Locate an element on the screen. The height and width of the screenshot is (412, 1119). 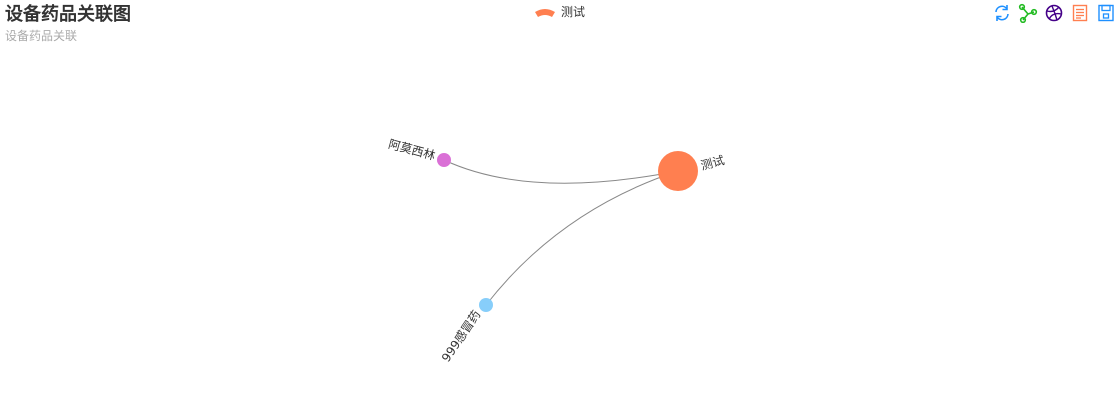
restore-icon is located at coordinates (1002, 13).